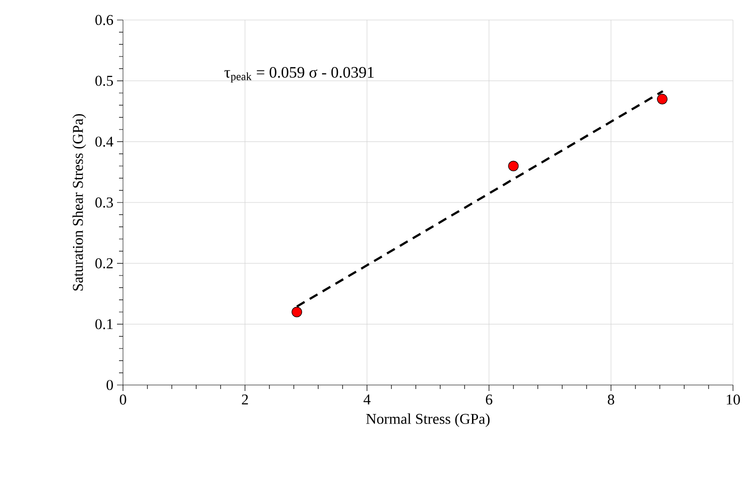  What do you see at coordinates (489, 399) in the screenshot?
I see `x-tick-label: 6` at bounding box center [489, 399].